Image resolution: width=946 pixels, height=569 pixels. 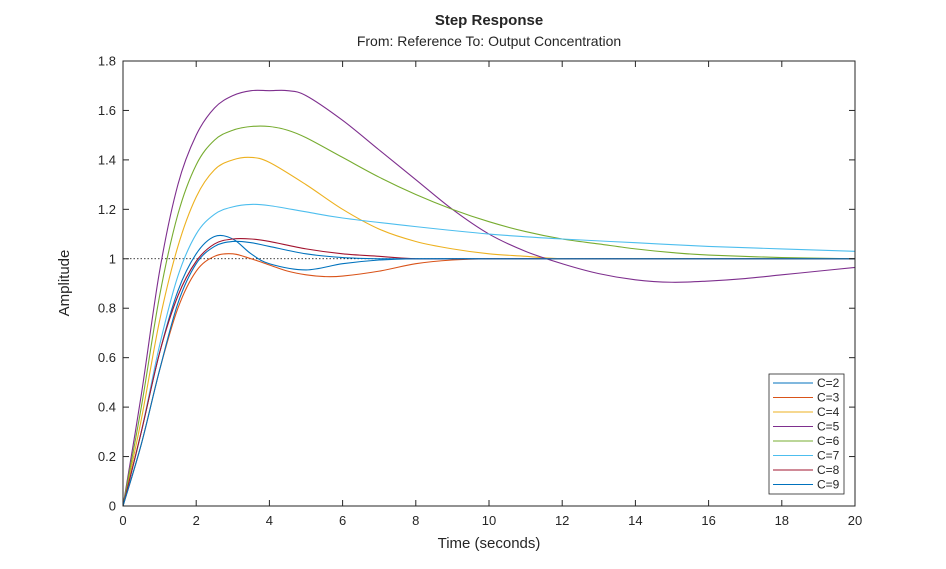 What do you see at coordinates (828, 427) in the screenshot?
I see `legend-entry-label: C=5` at bounding box center [828, 427].